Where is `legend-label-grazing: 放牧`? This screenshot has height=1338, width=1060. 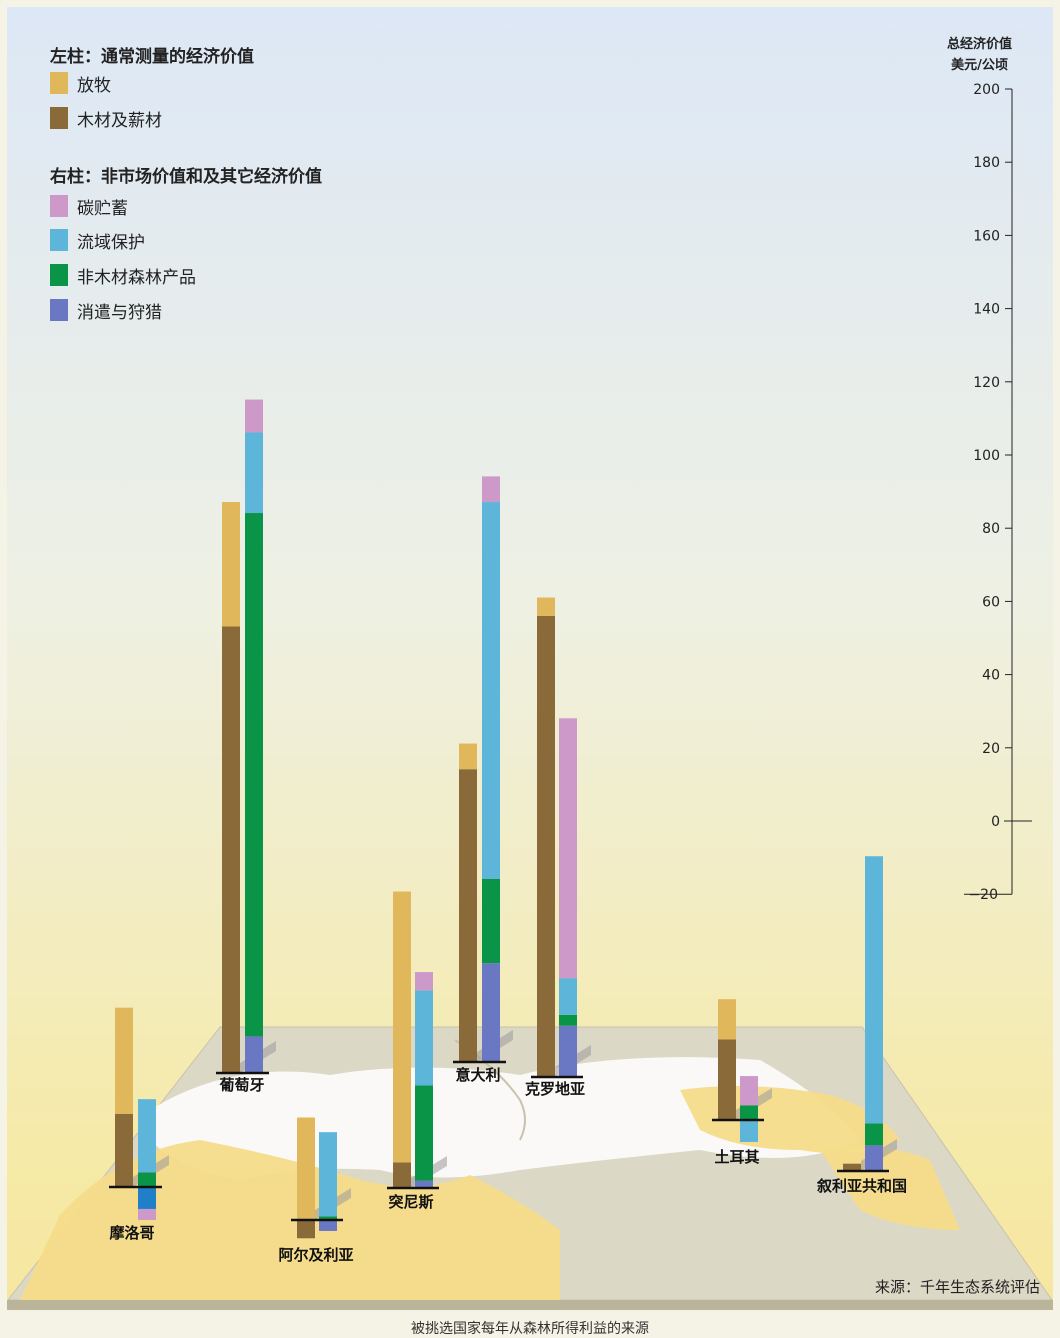 legend-label-grazing: 放牧 is located at coordinates (94, 85).